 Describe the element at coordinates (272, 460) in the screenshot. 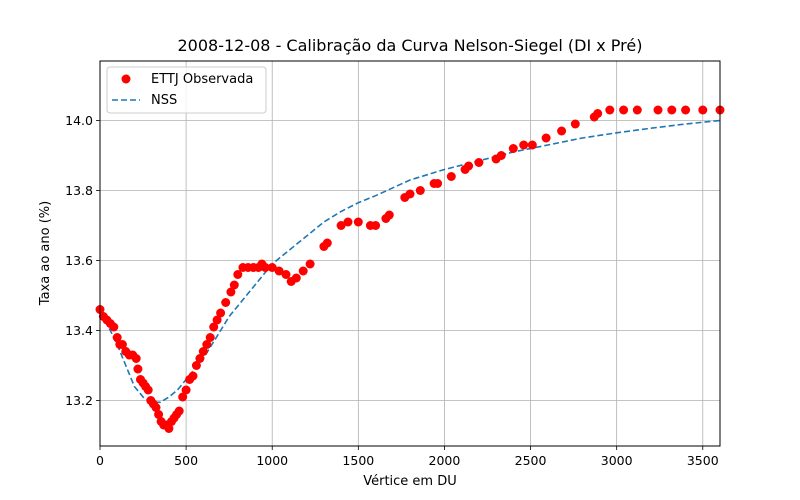

I see `x-tick-label: 1000` at that location.